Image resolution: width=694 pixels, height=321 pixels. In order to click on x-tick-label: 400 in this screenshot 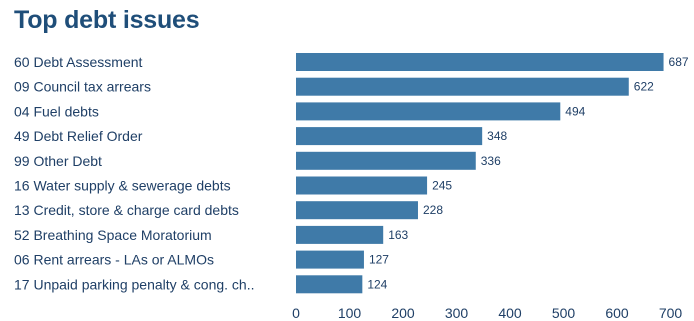, I will do `click(510, 313)`.